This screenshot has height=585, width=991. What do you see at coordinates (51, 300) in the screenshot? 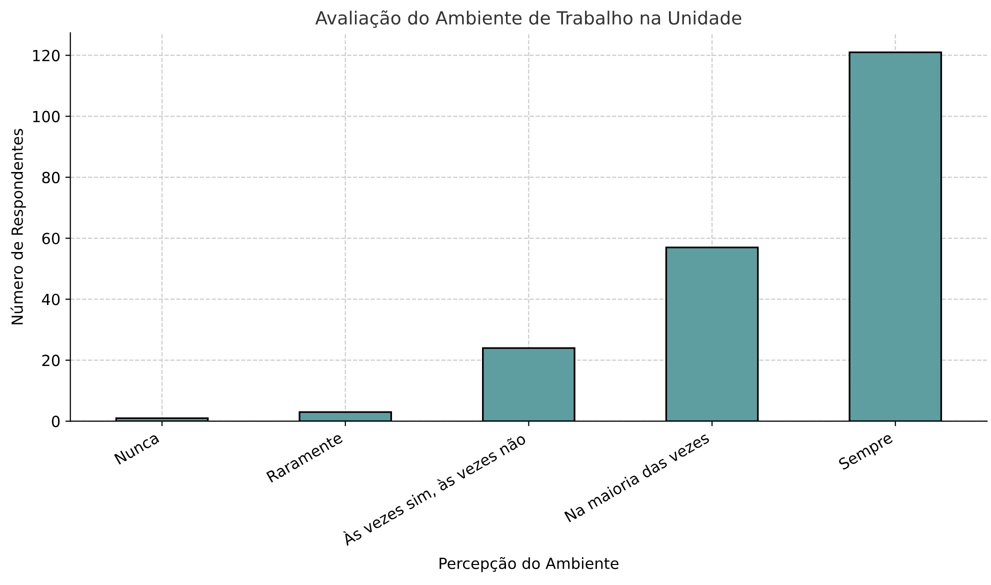
I see `y-tick-label: 40` at bounding box center [51, 300].